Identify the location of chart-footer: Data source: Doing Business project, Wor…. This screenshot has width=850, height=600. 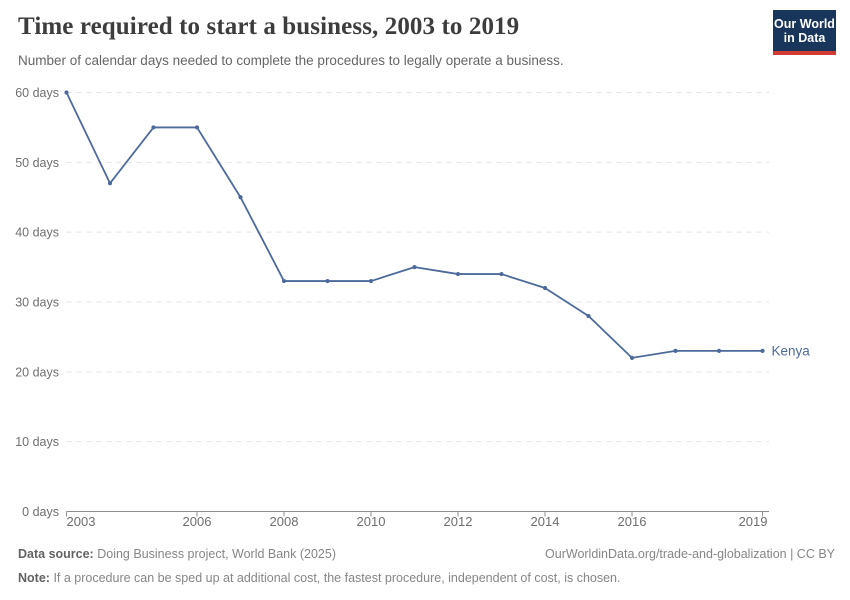
(426, 566).